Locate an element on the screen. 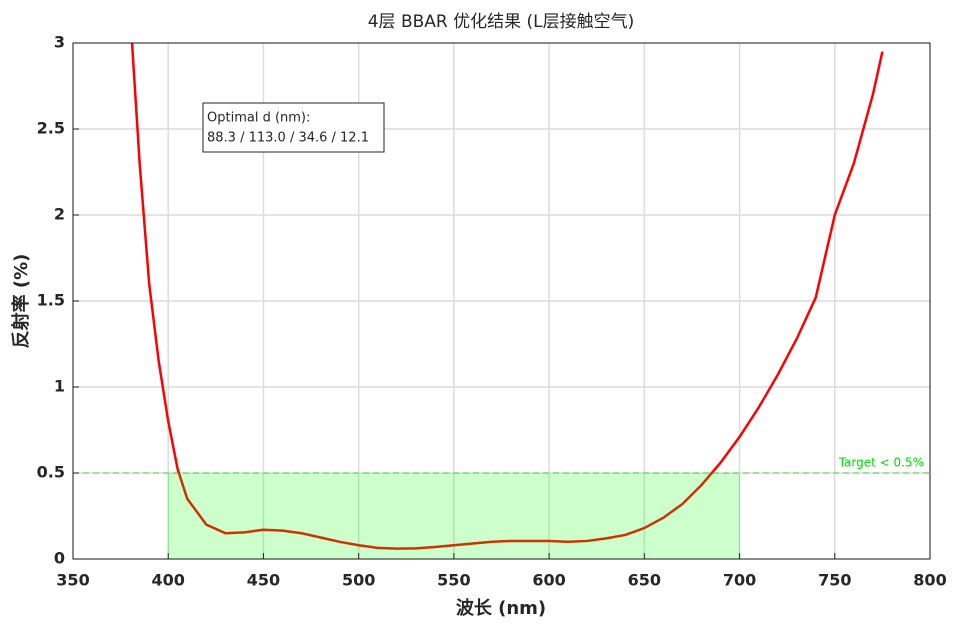 This screenshot has width=966, height=625. x-tick-label: 750 is located at coordinates (834, 580).